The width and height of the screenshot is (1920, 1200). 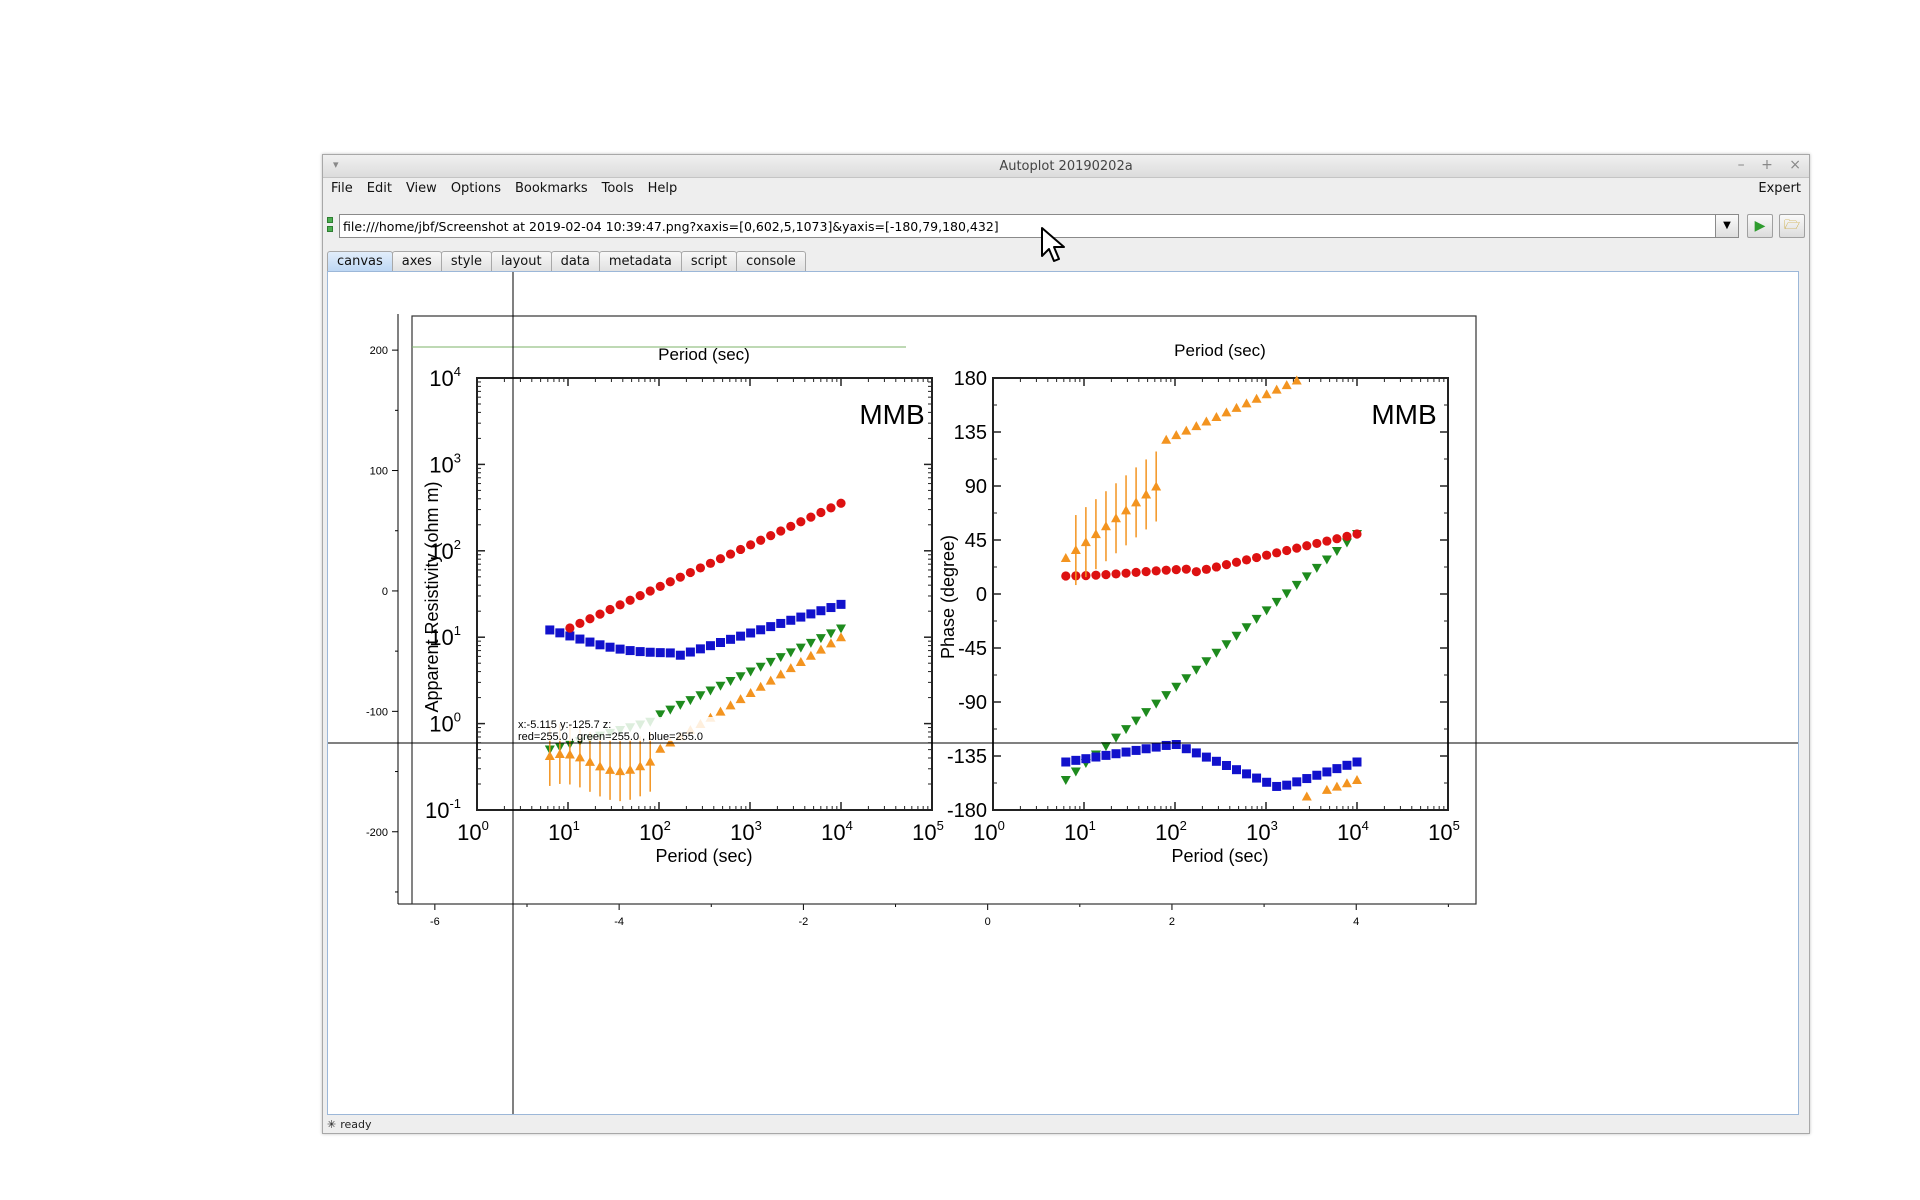 What do you see at coordinates (330, 226) in the screenshot?
I see `drag-handle-icon` at bounding box center [330, 226].